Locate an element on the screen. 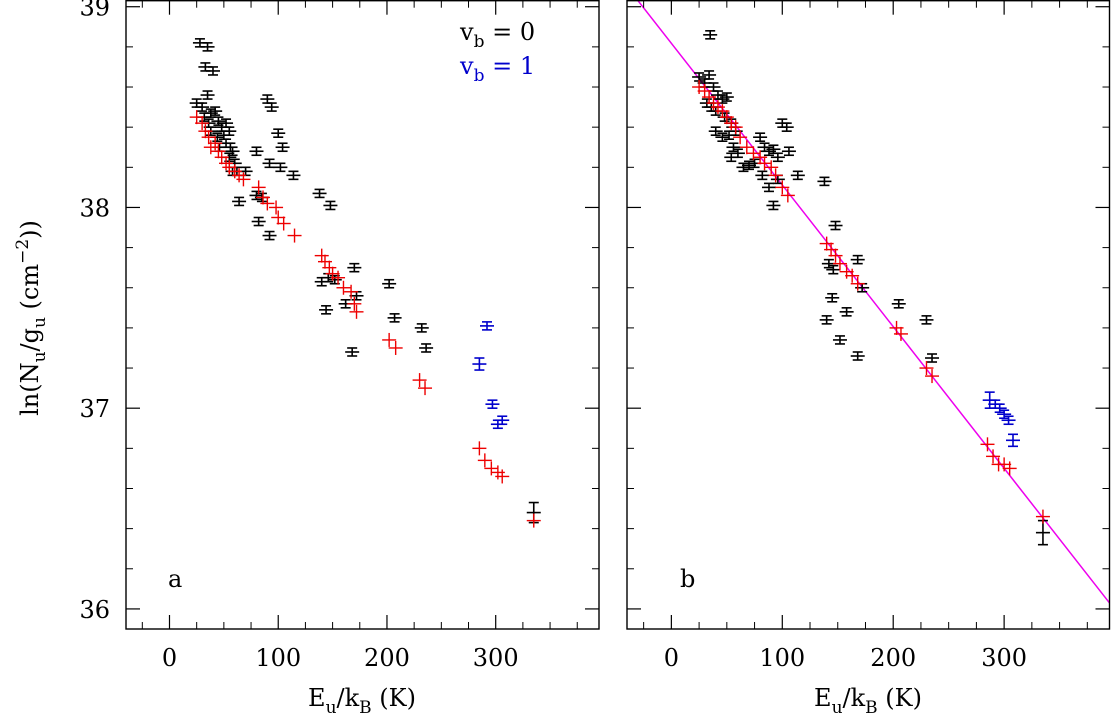 The height and width of the screenshot is (718, 1111). y-tick-label: 39 is located at coordinates (94, 11).